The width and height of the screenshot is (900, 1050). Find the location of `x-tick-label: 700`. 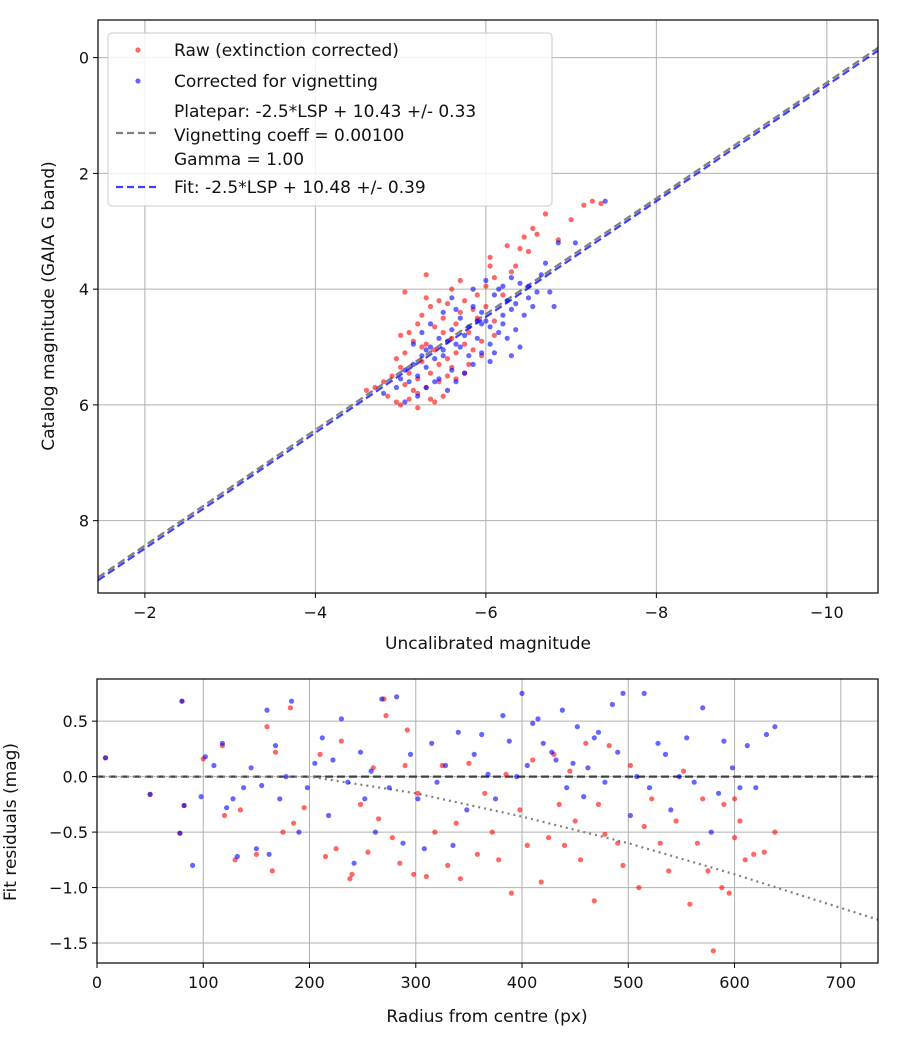

x-tick-label: 700 is located at coordinates (841, 982).